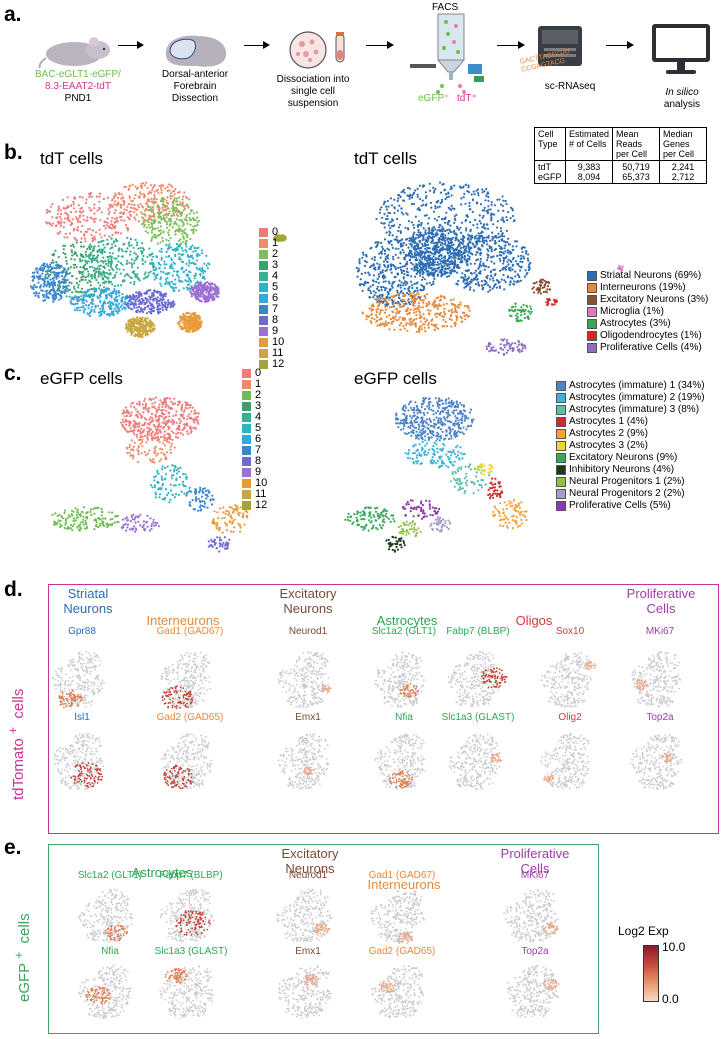 Image resolution: width=726 pixels, height=1039 pixels. Describe the element at coordinates (271, 232) in the screenshot. I see `cluster-legend-item: 0` at that location.